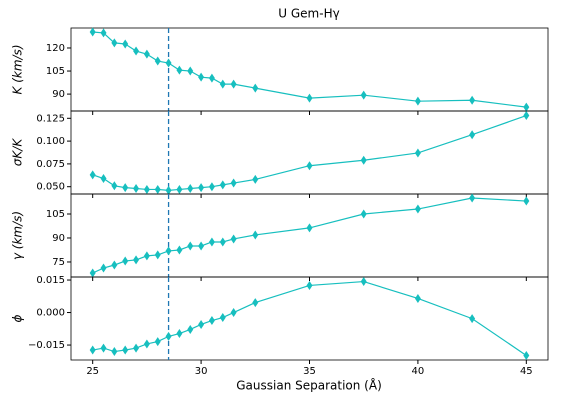 The image size is (561, 402). I want to click on x-tick-label: 25, so click(92, 371).